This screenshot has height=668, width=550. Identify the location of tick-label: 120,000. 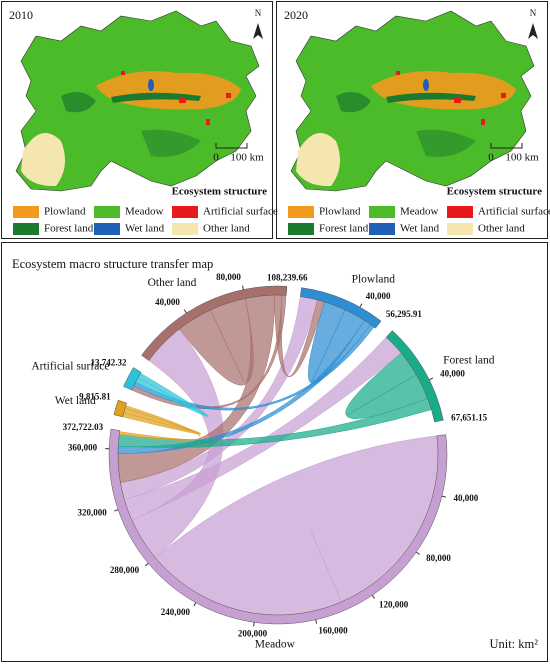
(394, 604).